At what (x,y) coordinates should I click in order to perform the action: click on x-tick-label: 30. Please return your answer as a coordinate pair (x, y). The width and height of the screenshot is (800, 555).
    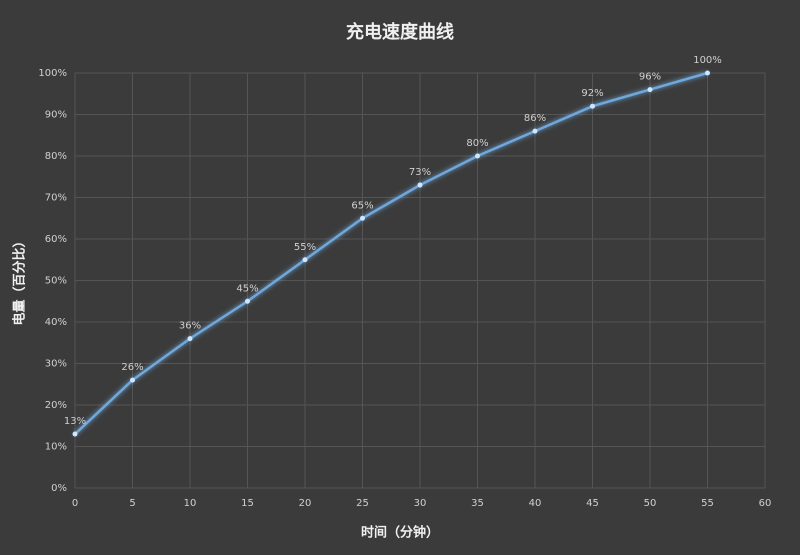
    Looking at the image, I should click on (420, 503).